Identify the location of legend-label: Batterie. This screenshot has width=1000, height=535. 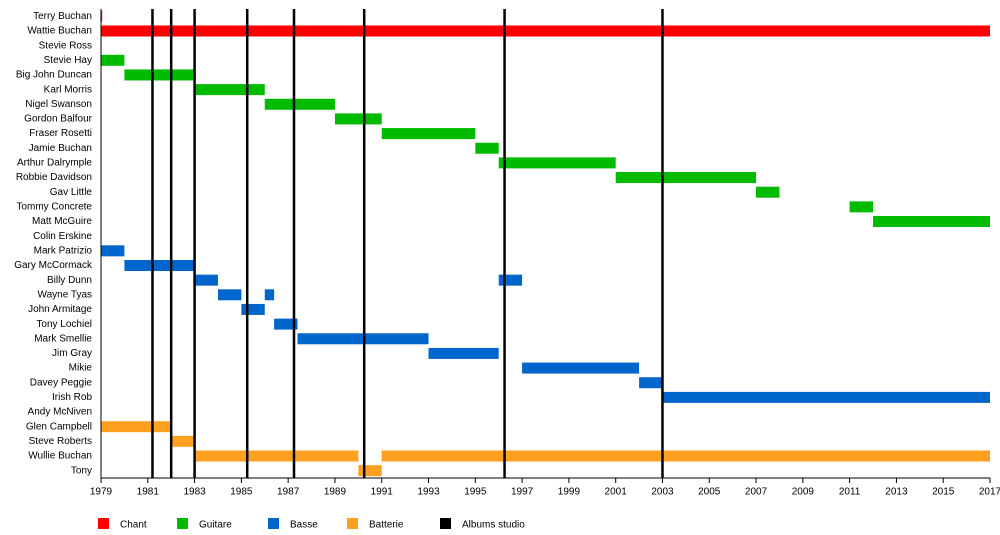
(386, 525).